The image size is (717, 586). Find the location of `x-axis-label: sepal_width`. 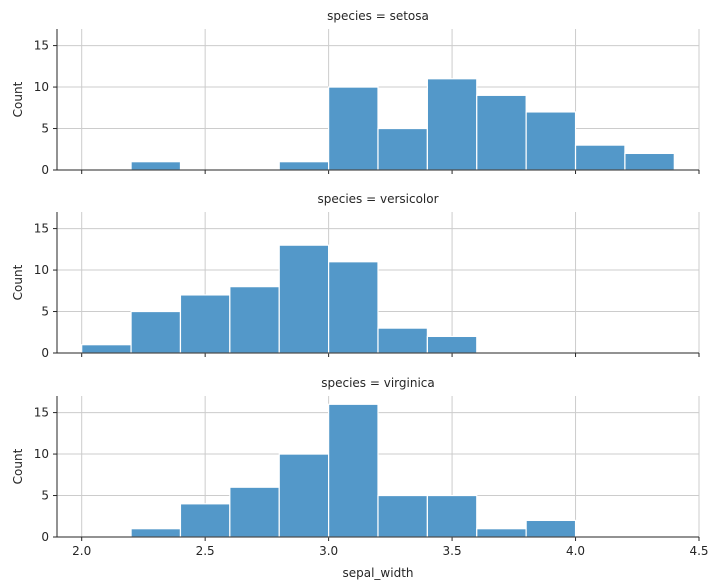

x-axis-label: sepal_width is located at coordinates (377, 573).